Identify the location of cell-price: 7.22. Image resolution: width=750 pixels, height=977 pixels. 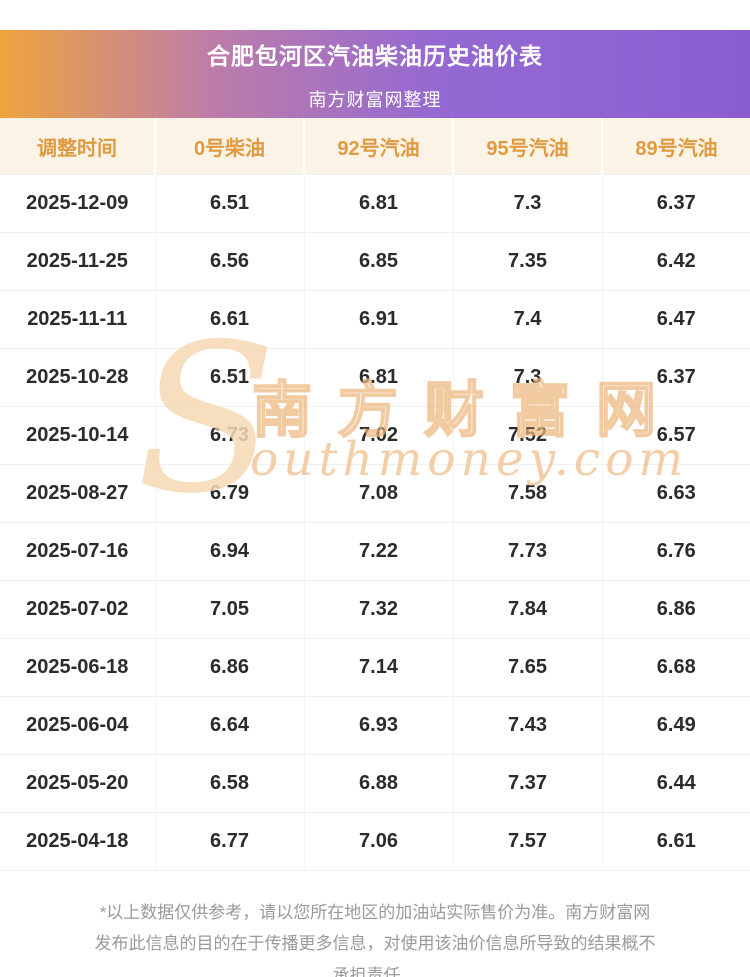
(379, 551).